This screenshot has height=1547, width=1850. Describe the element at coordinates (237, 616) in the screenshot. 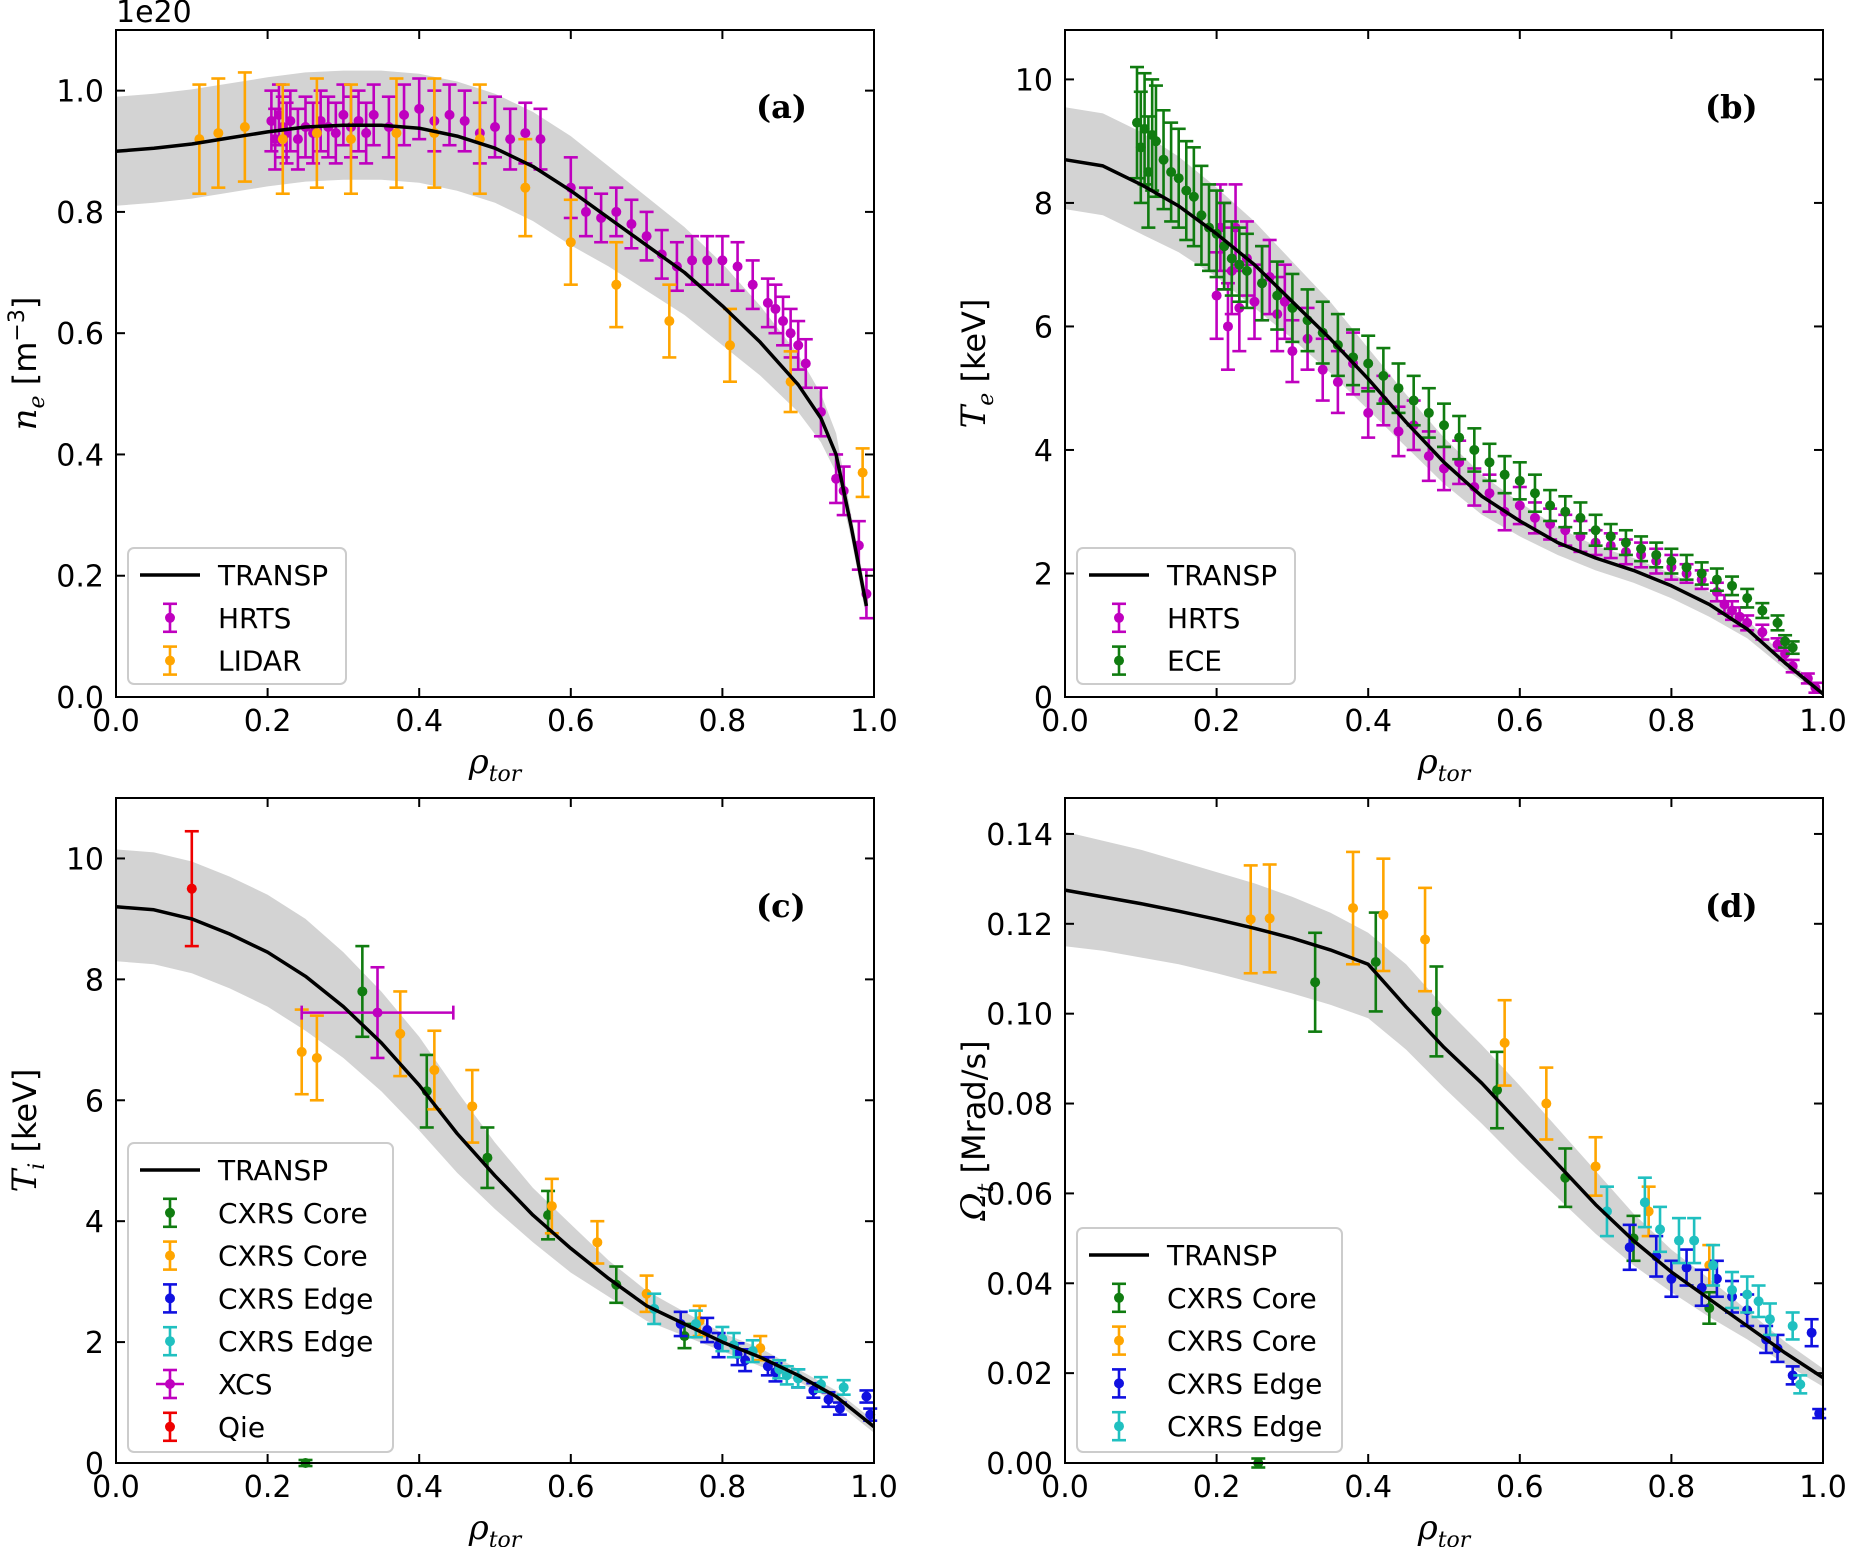

I see `legend: TRANSP HRTS LIDAR` at that location.